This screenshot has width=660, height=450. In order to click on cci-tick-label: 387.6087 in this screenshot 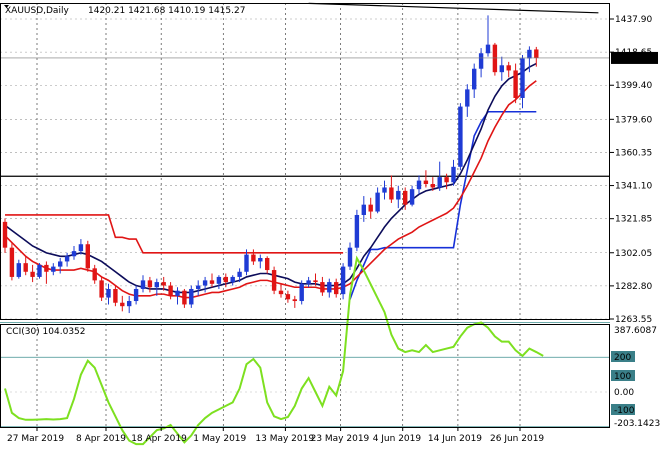, I will do `click(635, 331)`.